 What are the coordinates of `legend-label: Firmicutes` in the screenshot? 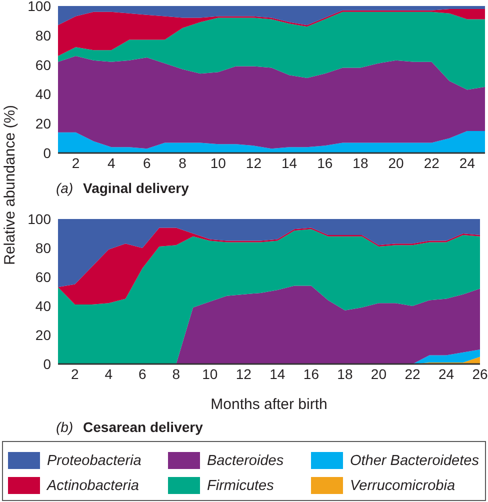 It's located at (240, 486).